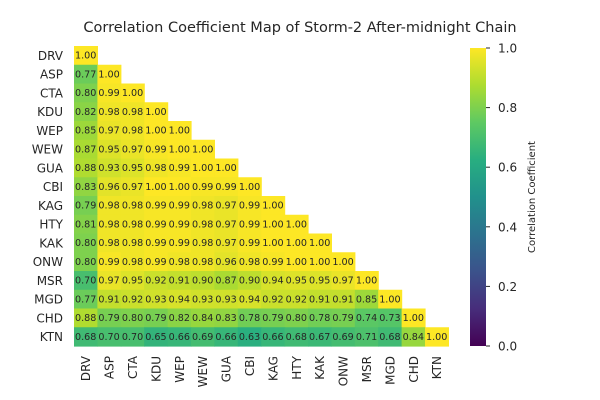 Image resolution: width=600 pixels, height=400 pixels. Describe the element at coordinates (390, 370) in the screenshot. I see `column-label: MGD` at that location.